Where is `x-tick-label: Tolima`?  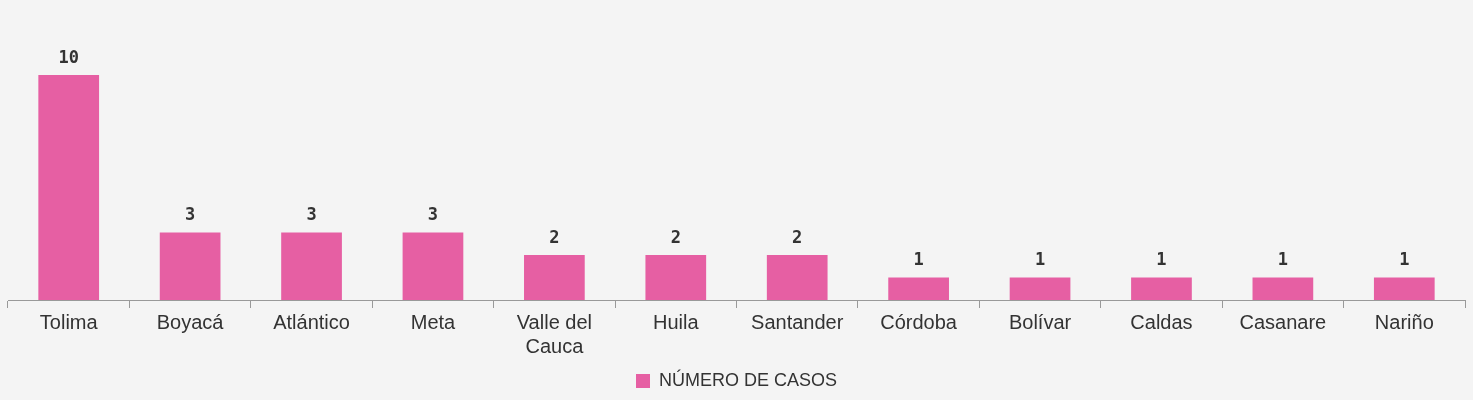
x-tick-label: Tolima is located at coordinates (69, 321).